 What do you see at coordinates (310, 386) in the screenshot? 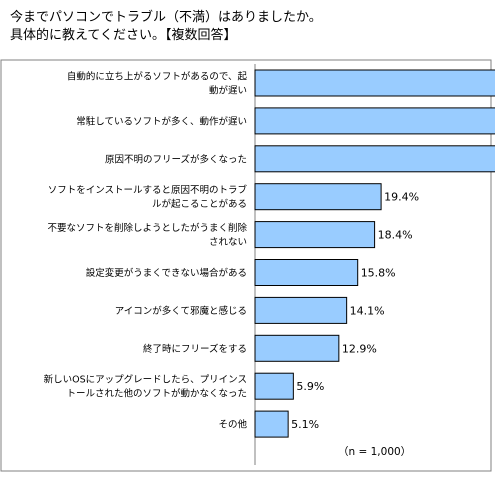
I see `value-label-8: 5.9%` at bounding box center [310, 386].